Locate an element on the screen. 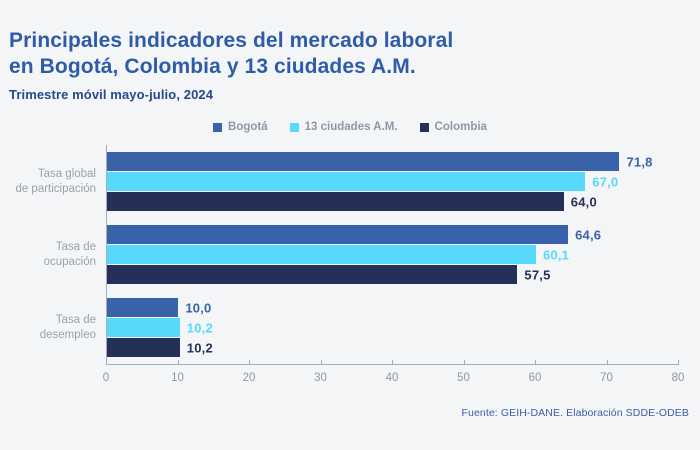 The height and width of the screenshot is (450, 700). legend-label: 13 ciudades A.M. is located at coordinates (351, 127).